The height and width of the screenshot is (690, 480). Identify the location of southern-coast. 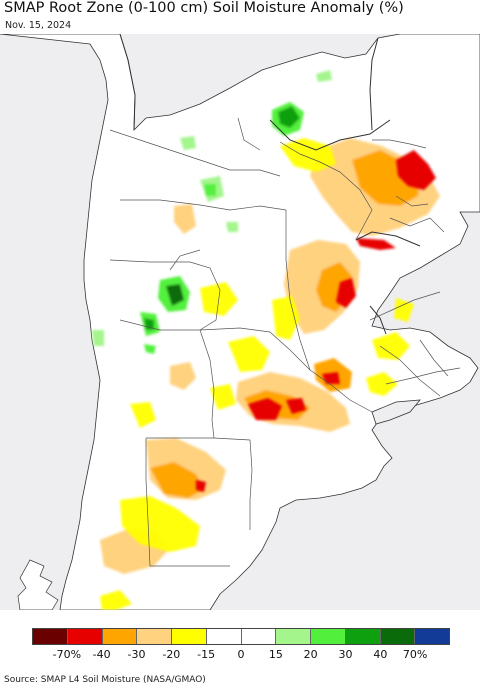
(38, 584).